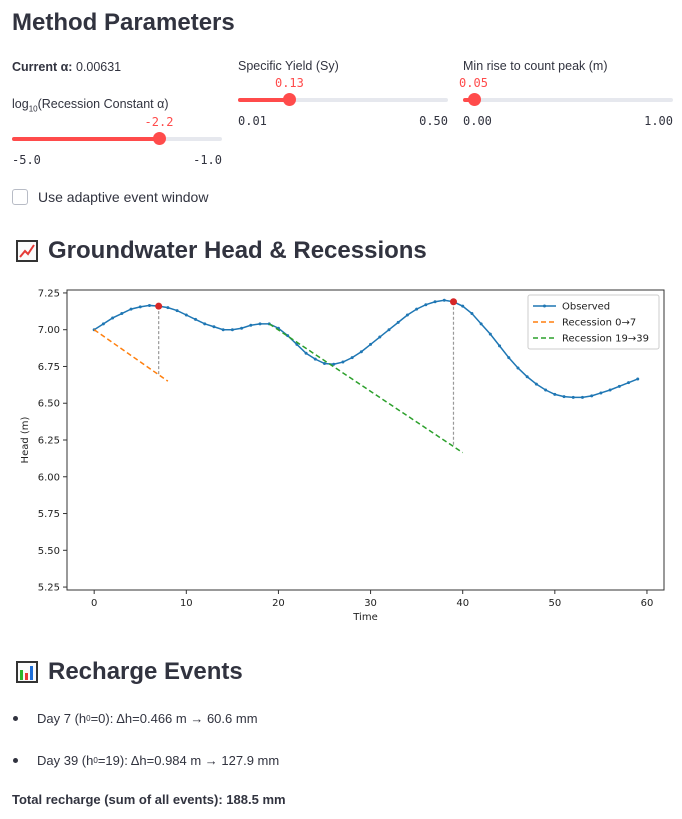 Image resolution: width=682 pixels, height=819 pixels. I want to click on y-tick-label: 6.00, so click(49, 477).